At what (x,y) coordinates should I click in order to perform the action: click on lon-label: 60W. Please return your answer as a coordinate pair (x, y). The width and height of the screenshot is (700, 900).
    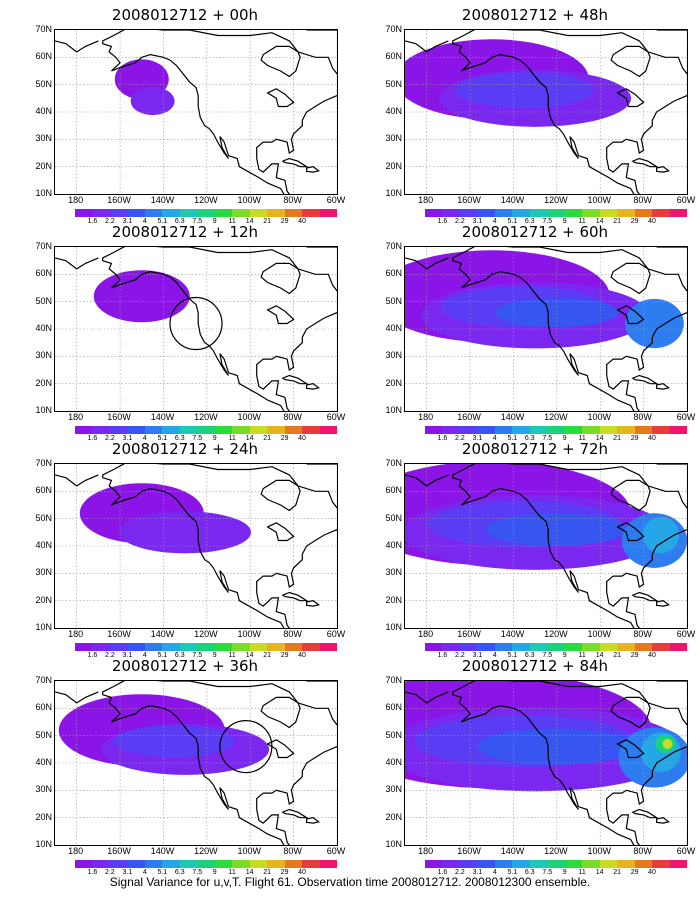
    Looking at the image, I should click on (686, 417).